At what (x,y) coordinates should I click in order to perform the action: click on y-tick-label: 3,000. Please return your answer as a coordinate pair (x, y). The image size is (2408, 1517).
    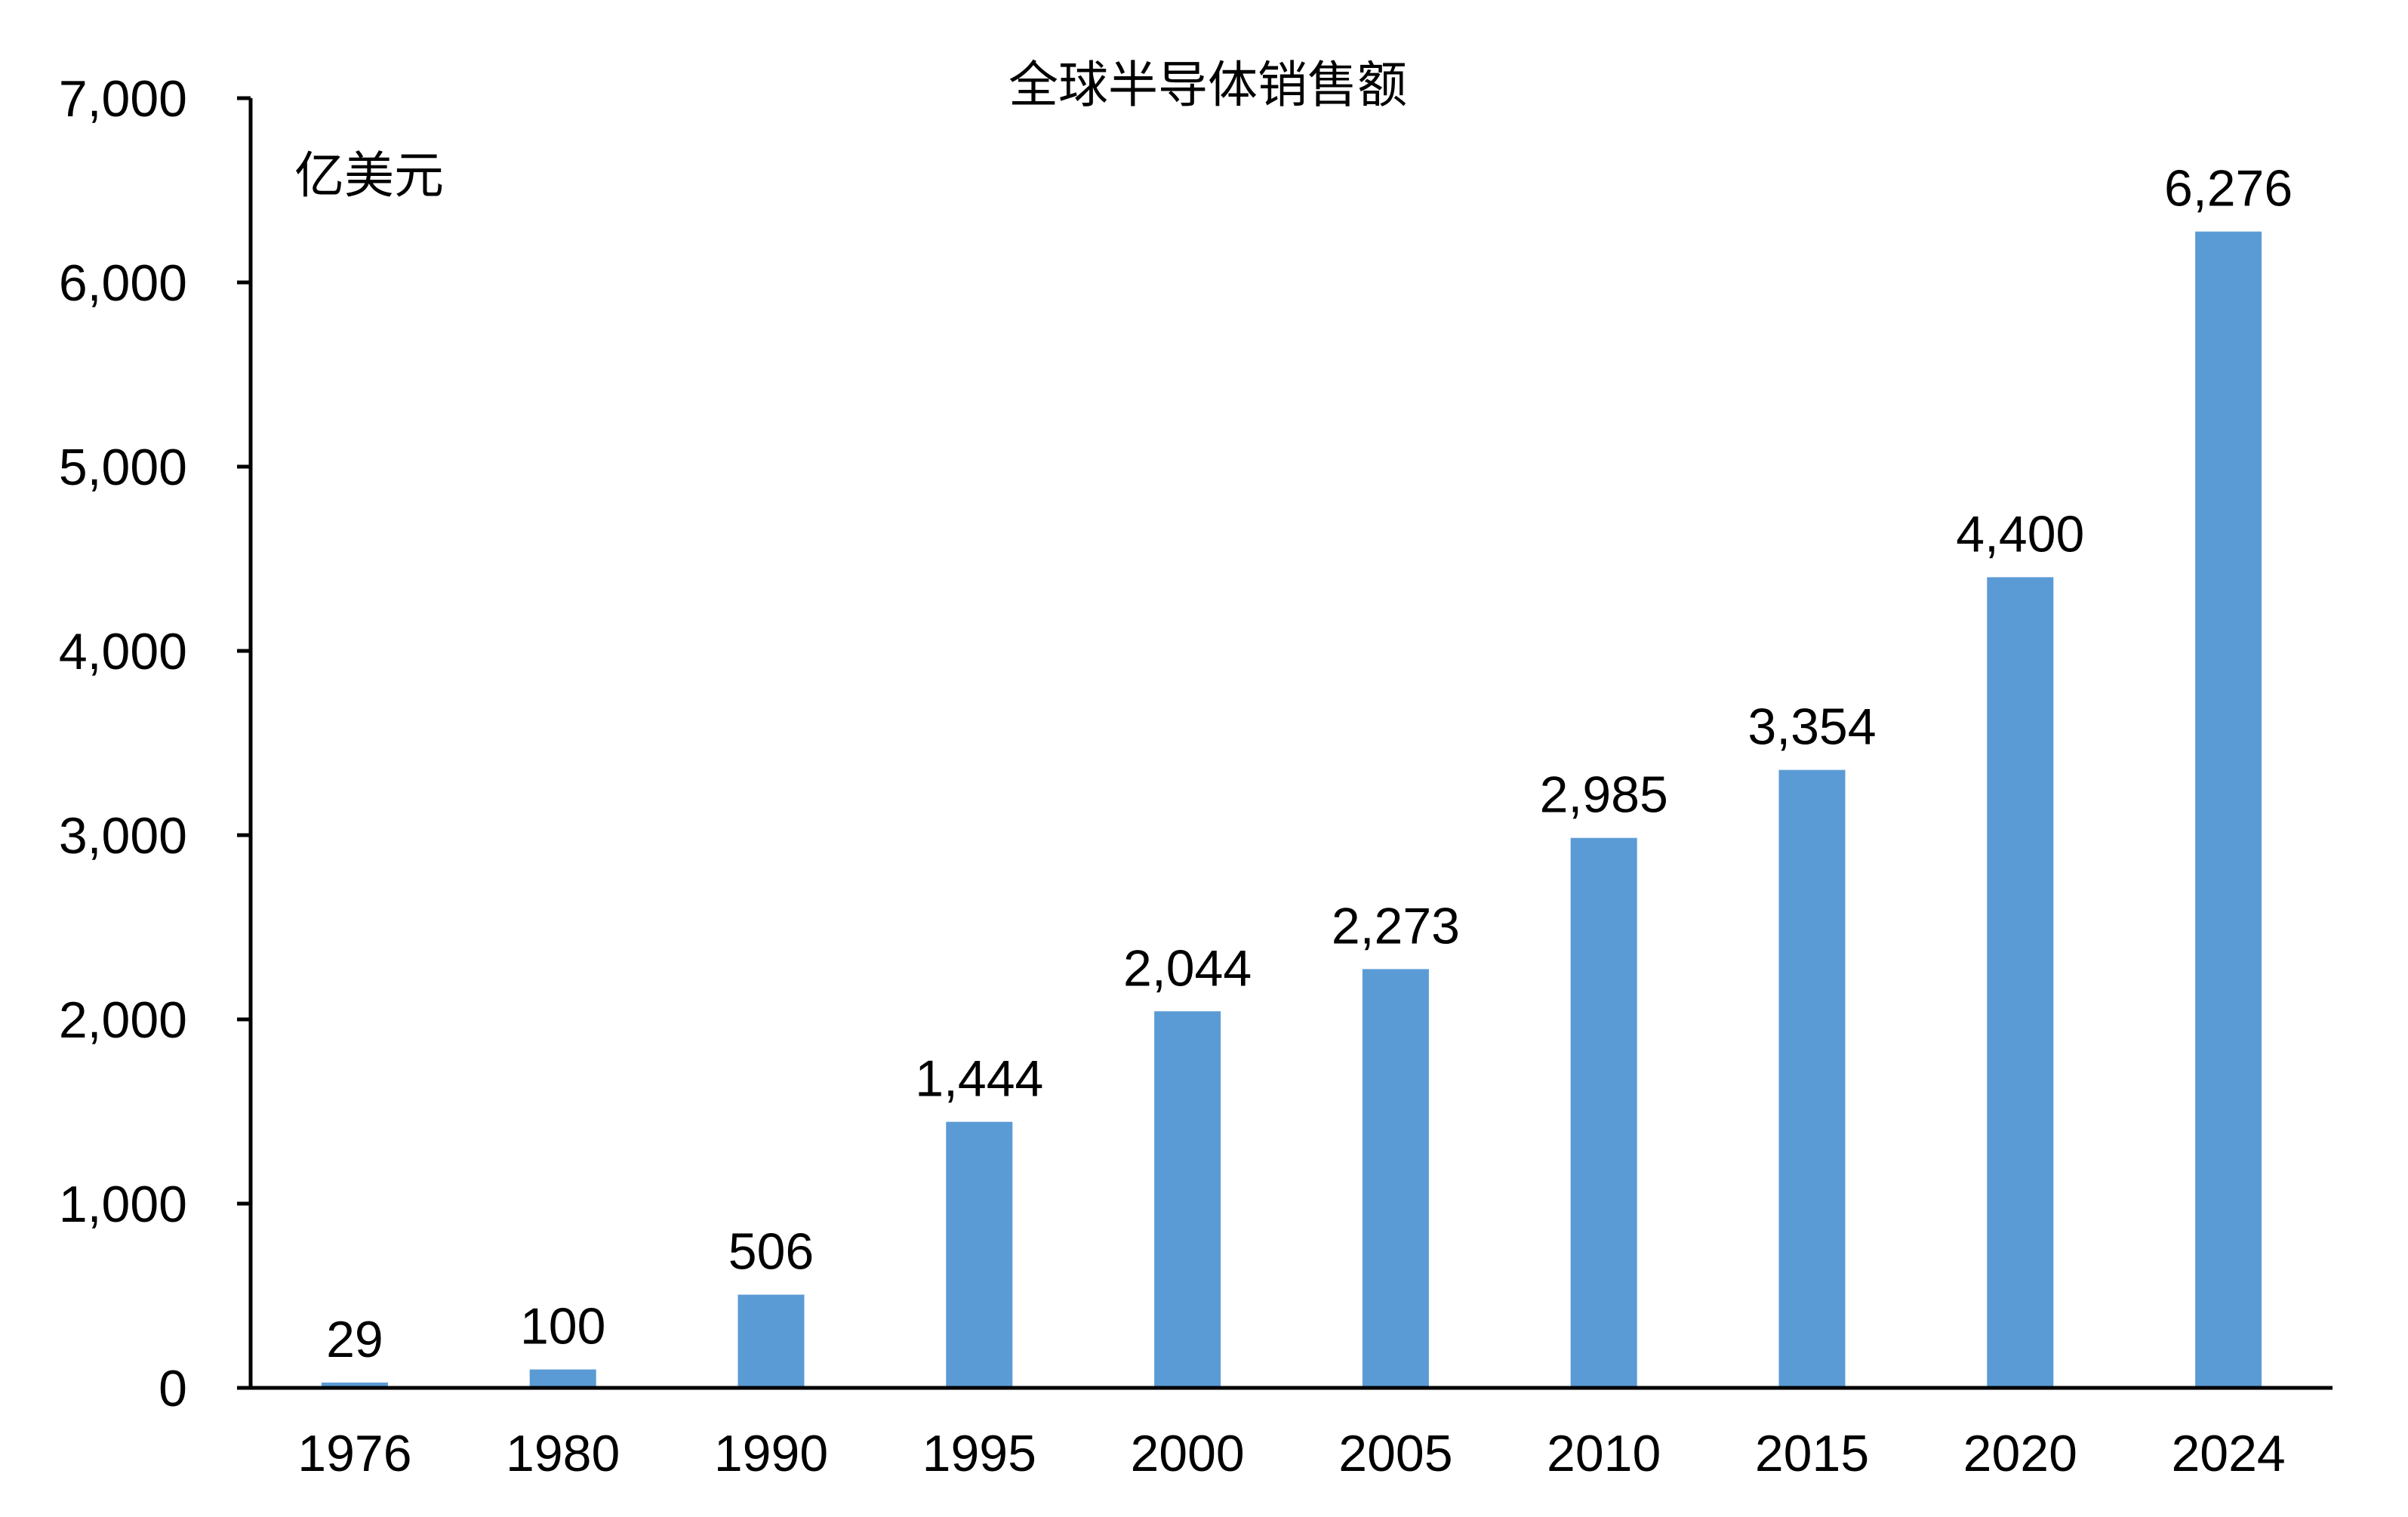
    Looking at the image, I should click on (123, 836).